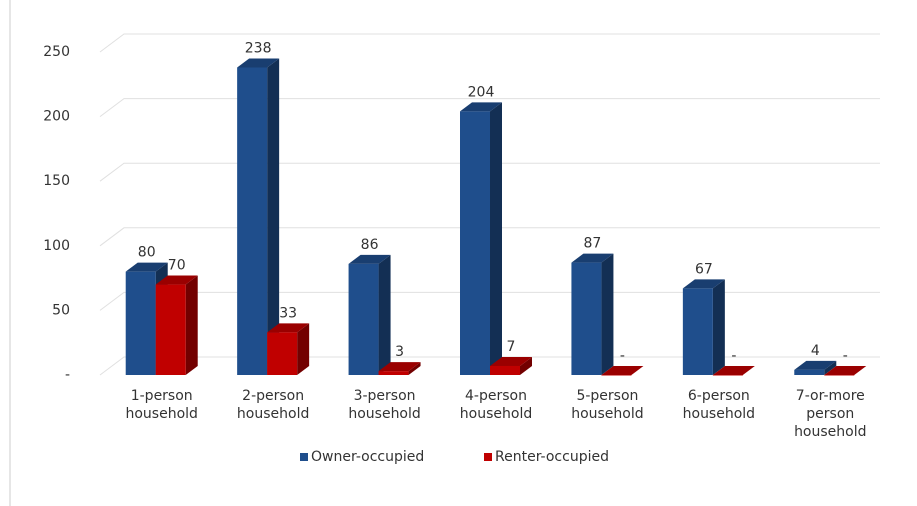 This screenshot has width=917, height=506. I want to click on y-tick-label: -, so click(67, 375).